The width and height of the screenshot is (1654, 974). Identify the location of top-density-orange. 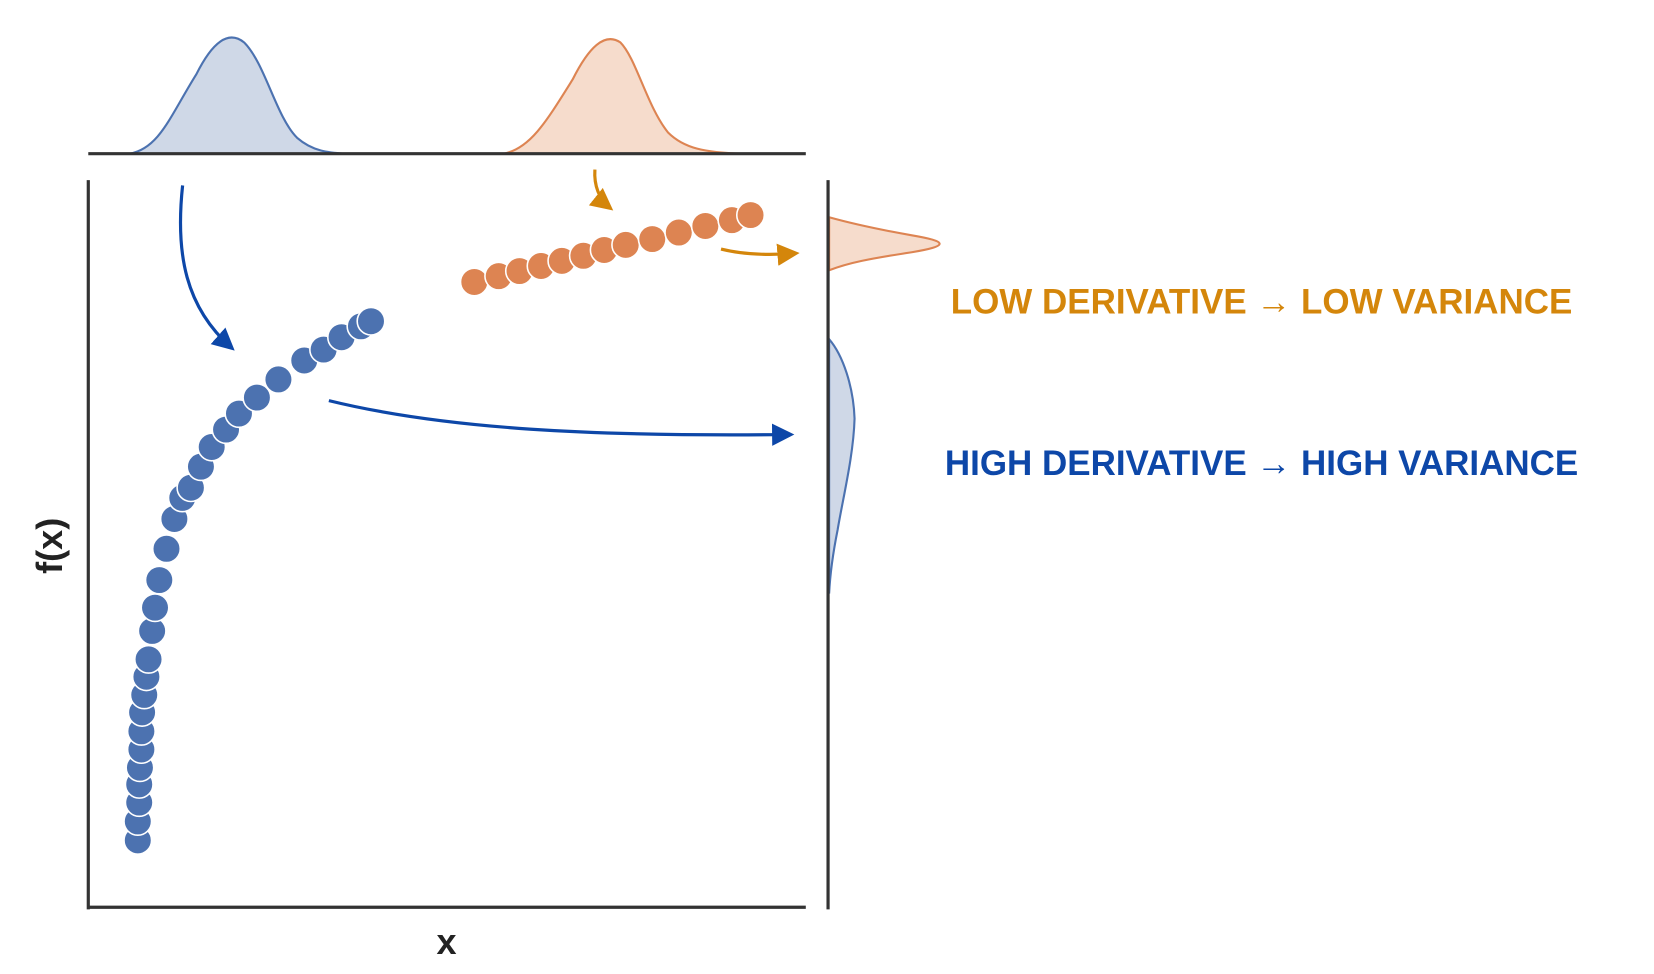
(623, 96).